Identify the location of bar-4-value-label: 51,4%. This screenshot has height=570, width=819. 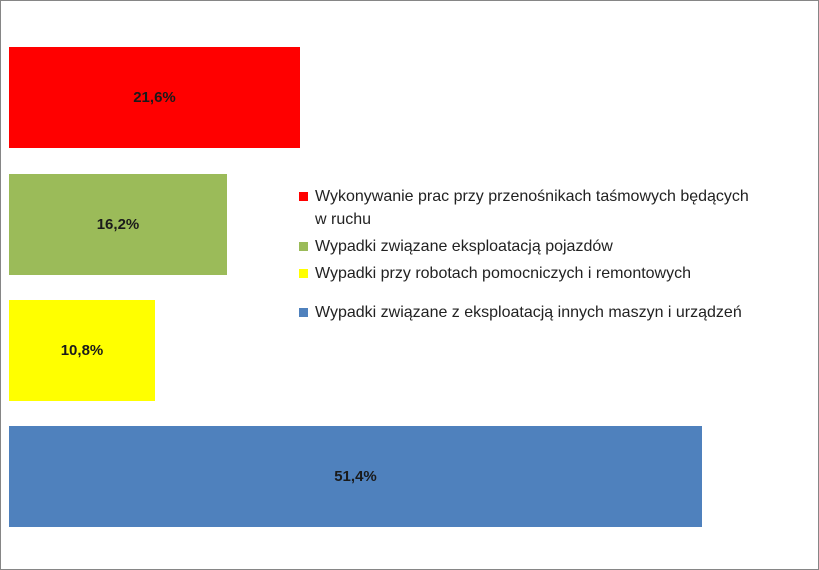
(355, 476).